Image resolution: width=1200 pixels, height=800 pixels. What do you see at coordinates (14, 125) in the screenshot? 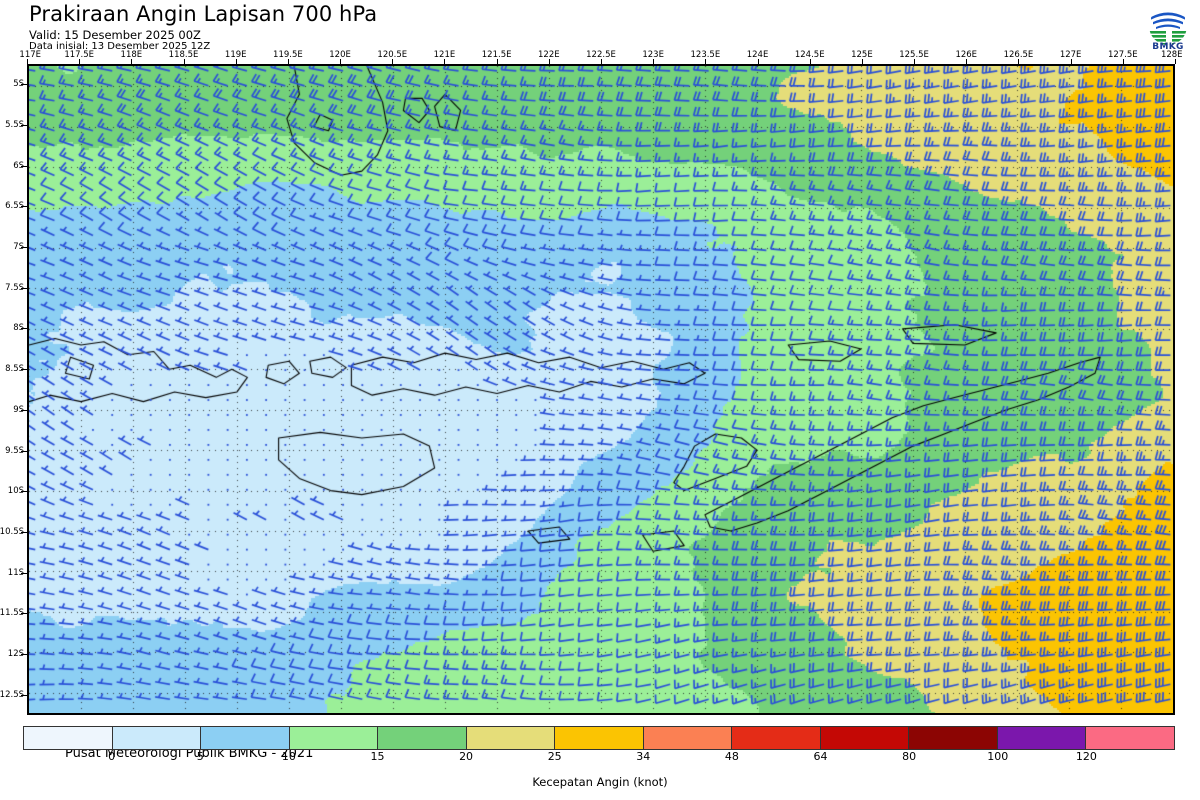
I see `latitude-tick-label: 5.5S` at bounding box center [14, 125].